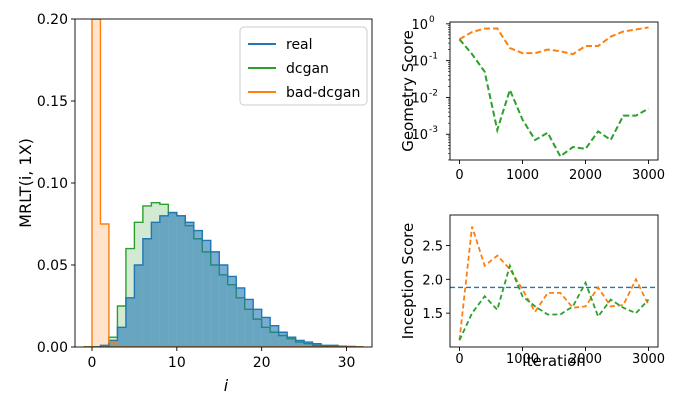 The image size is (674, 402). What do you see at coordinates (323, 93) in the screenshot?
I see `legend-label-bad-dcgan: bad-dcgan` at bounding box center [323, 93].